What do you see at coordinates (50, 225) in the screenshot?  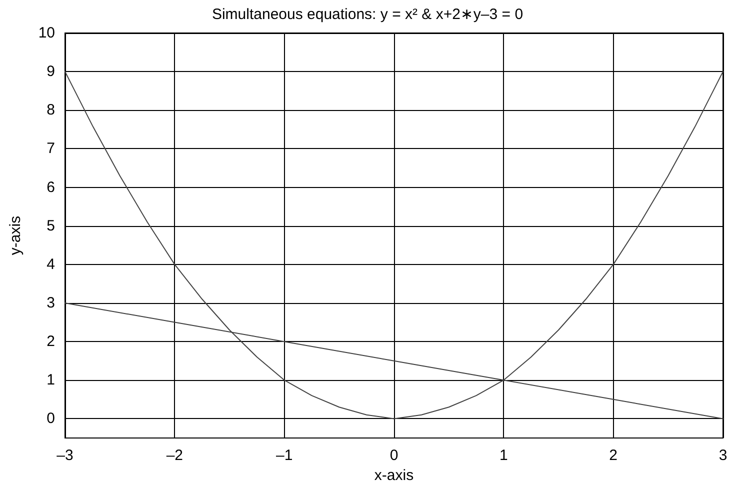 I see `y-tick-label: 5` at bounding box center [50, 225].